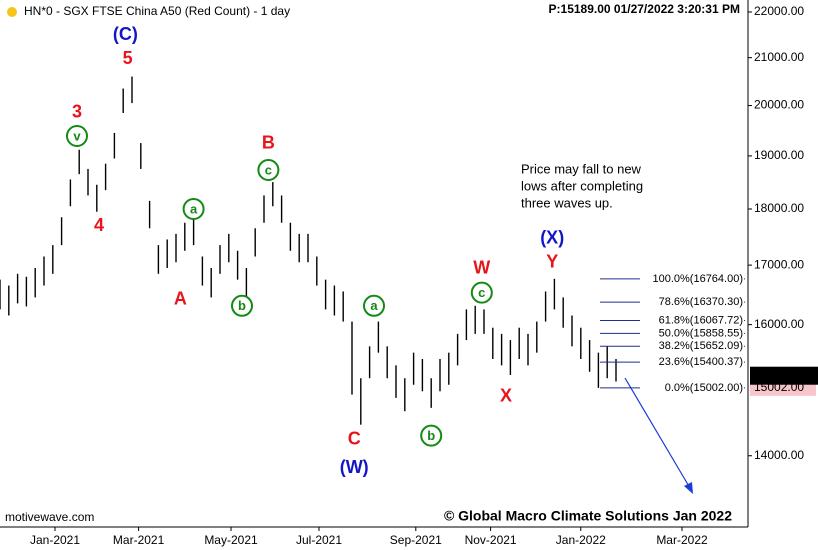  What do you see at coordinates (552, 262) in the screenshot?
I see `wave-label: Y` at bounding box center [552, 262].